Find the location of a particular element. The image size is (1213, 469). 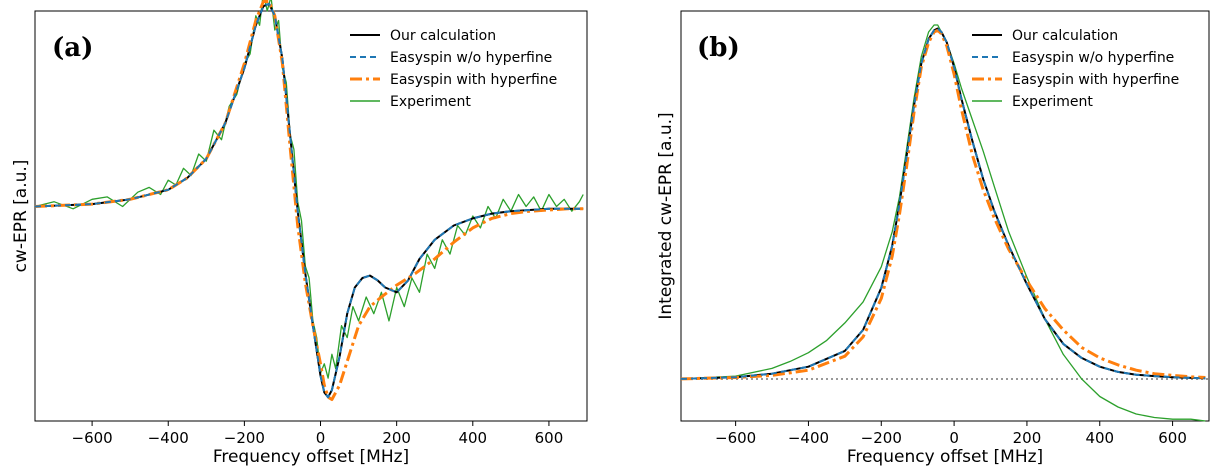

panelb-legend-label-easyspin-w-o-hyperfine: Easyspin w/o hyperfine is located at coordinates (1093, 58).